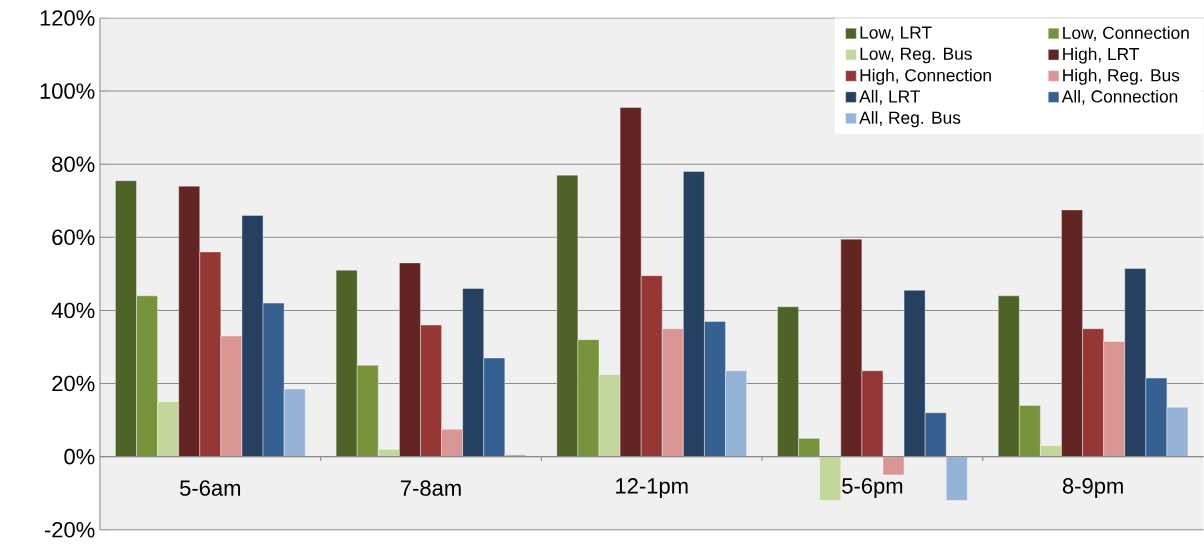 Image resolution: width=1204 pixels, height=548 pixels. Describe the element at coordinates (1121, 76) in the screenshot. I see `legend-label: High, Reg. Bus` at that location.